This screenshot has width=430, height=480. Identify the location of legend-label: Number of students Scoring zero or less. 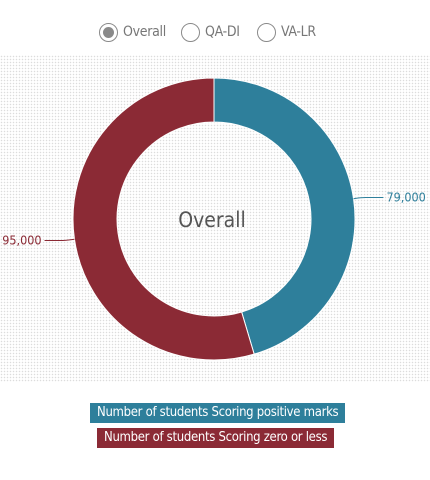
(216, 437).